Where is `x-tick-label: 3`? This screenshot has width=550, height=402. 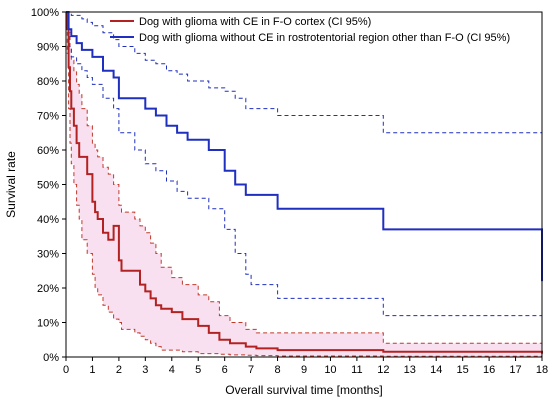
x-tick-label: 3 is located at coordinates (145, 370).